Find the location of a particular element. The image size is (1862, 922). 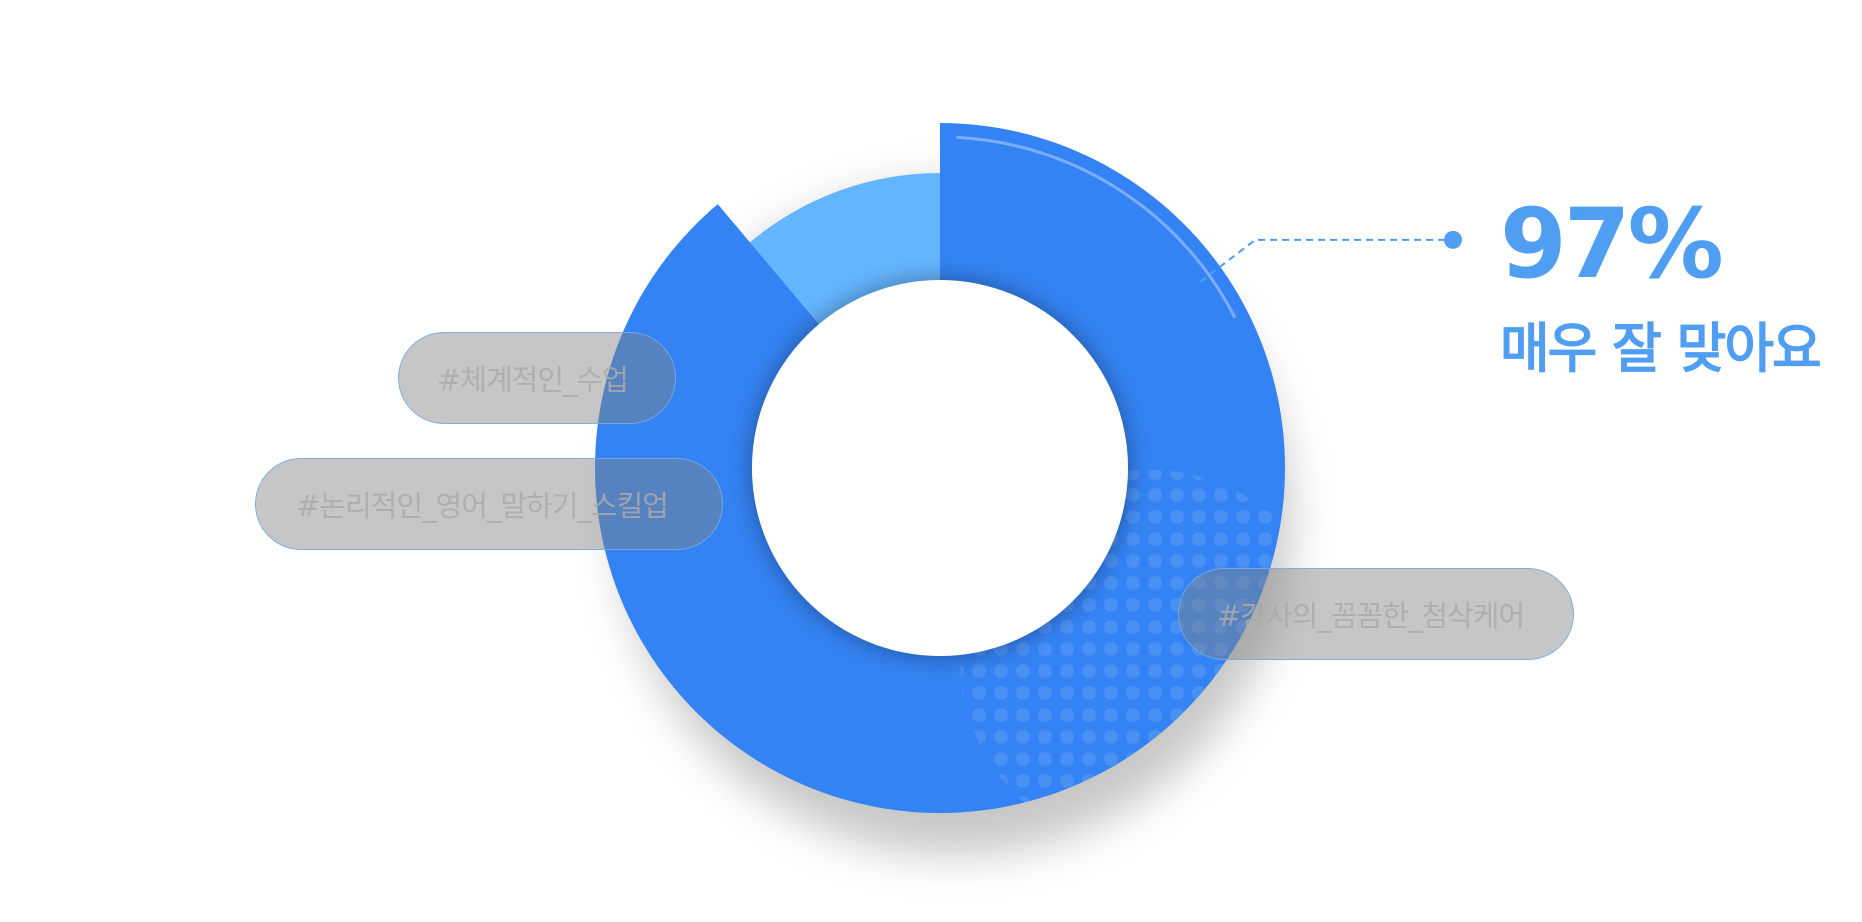

callout-percent: 97% is located at coordinates (1612, 244).